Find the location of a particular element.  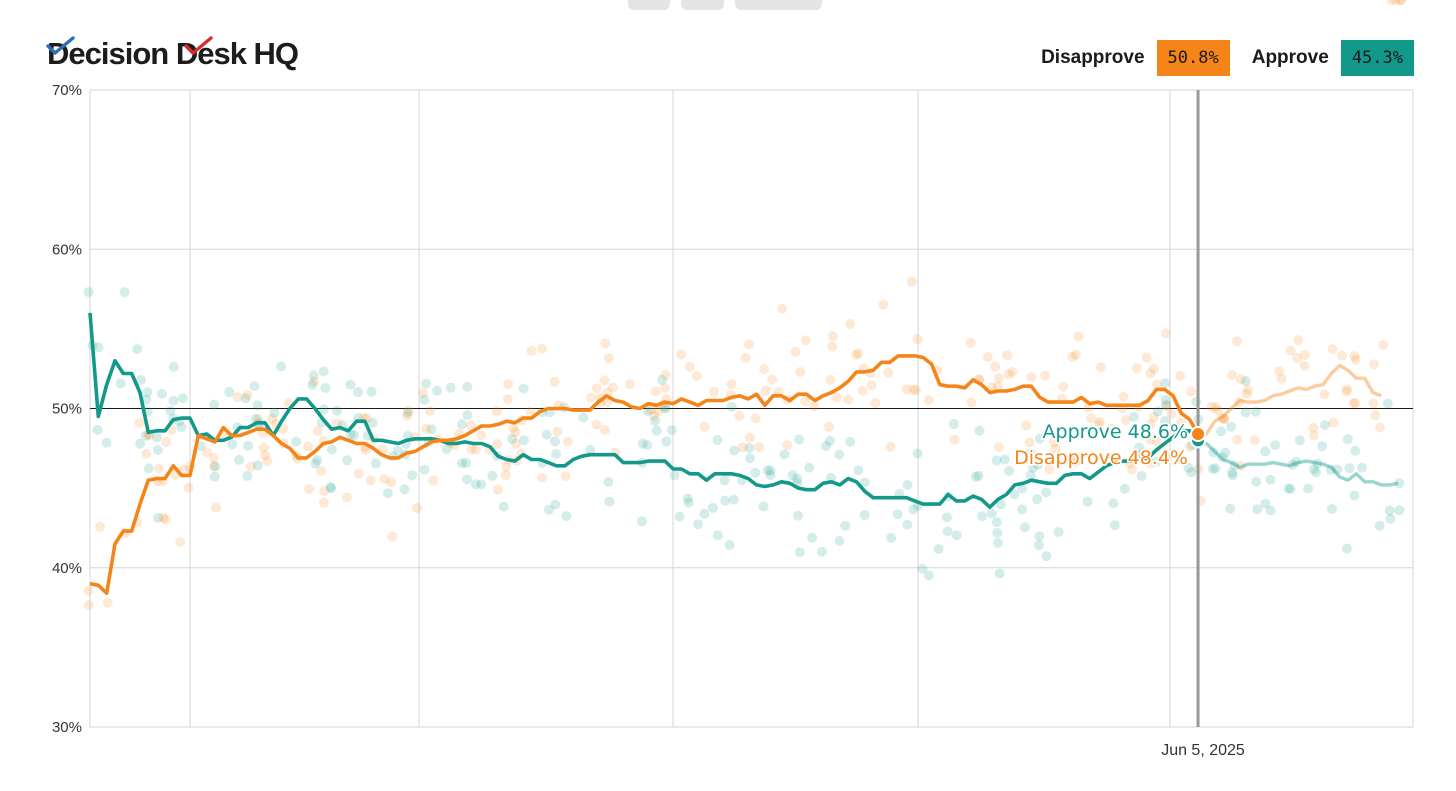

disapprove-callout: Disapprove 48.4% is located at coordinates (1101, 458).